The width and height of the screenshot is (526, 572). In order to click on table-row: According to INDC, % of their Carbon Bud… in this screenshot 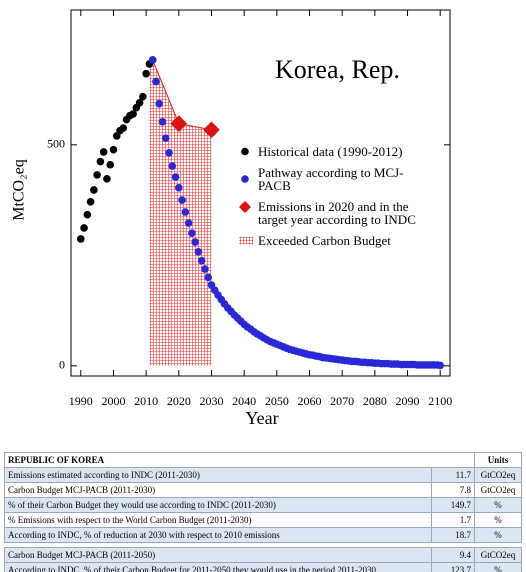, I will do `click(263, 567)`.